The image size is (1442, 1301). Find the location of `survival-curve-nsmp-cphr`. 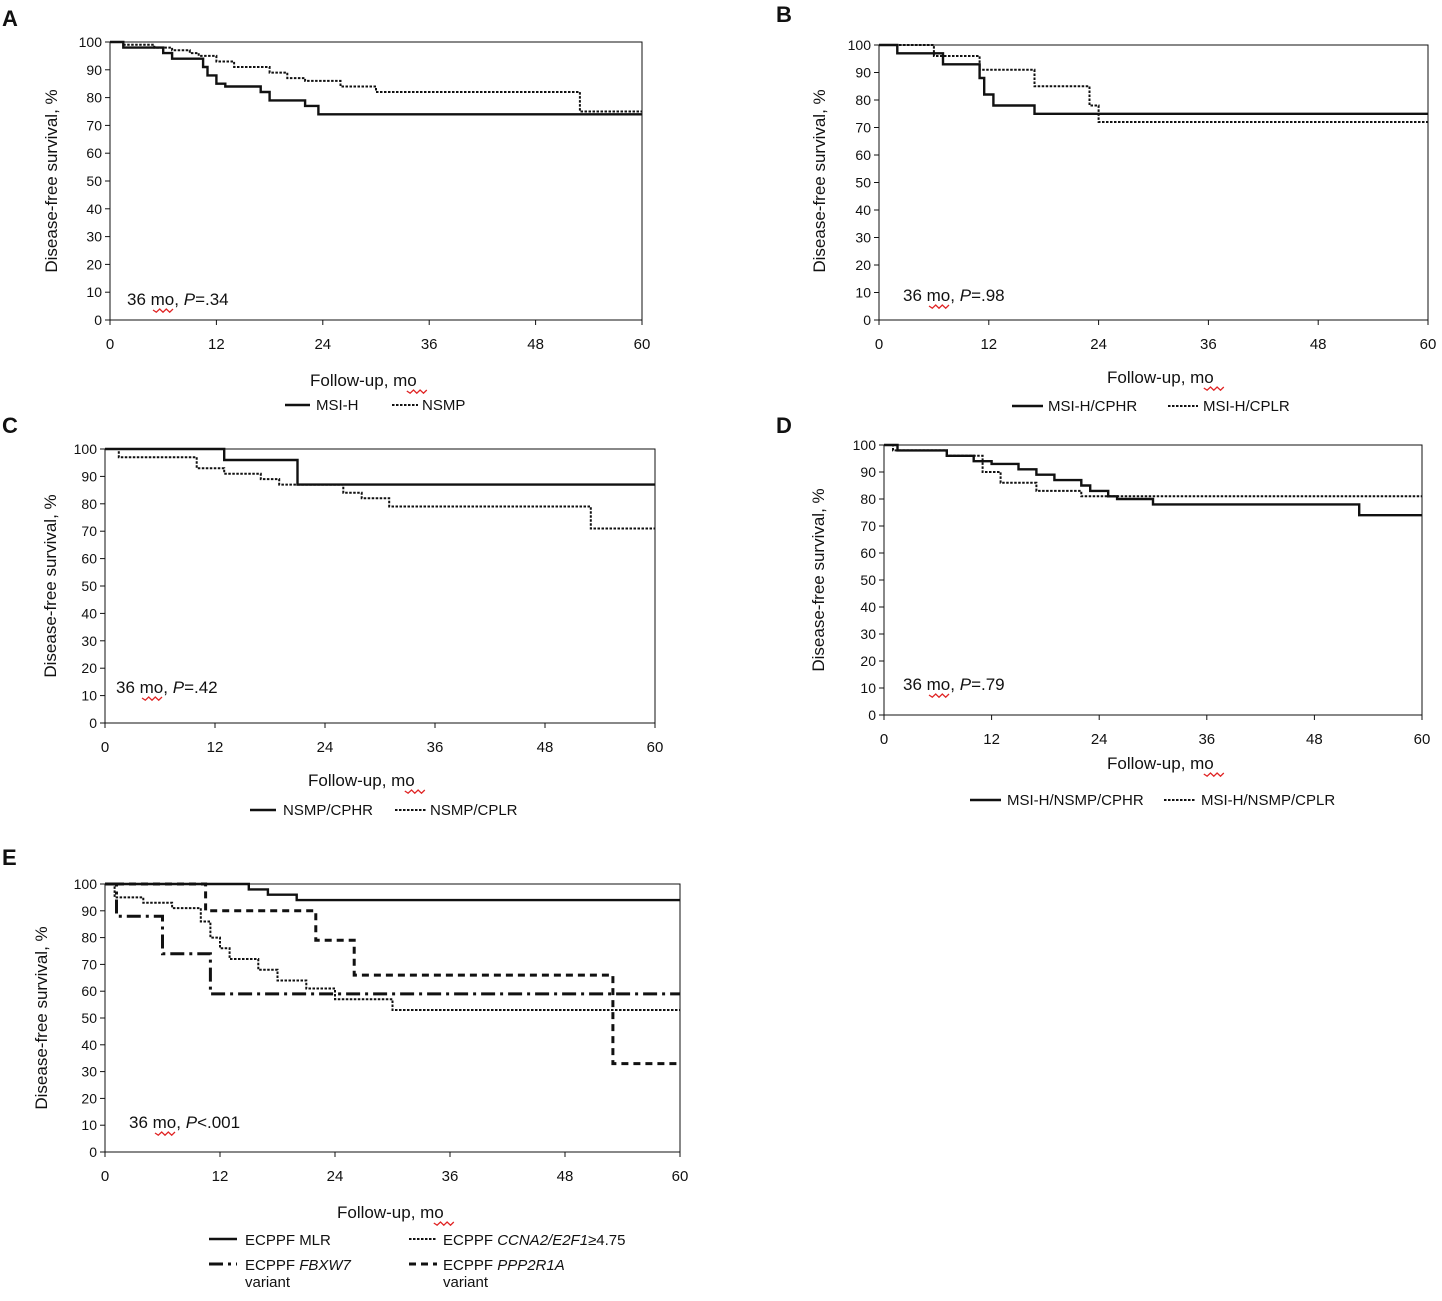

survival-curve-nsmp-cphr is located at coordinates (380, 466).